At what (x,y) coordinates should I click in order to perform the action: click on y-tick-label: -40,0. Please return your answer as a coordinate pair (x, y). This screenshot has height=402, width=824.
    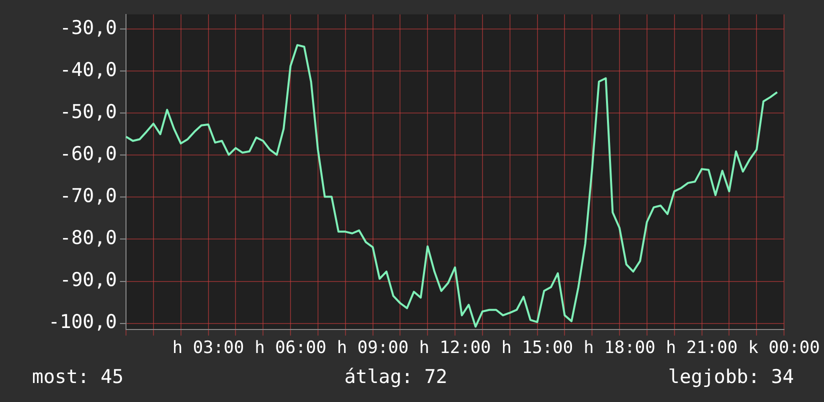
    Looking at the image, I should click on (88, 70).